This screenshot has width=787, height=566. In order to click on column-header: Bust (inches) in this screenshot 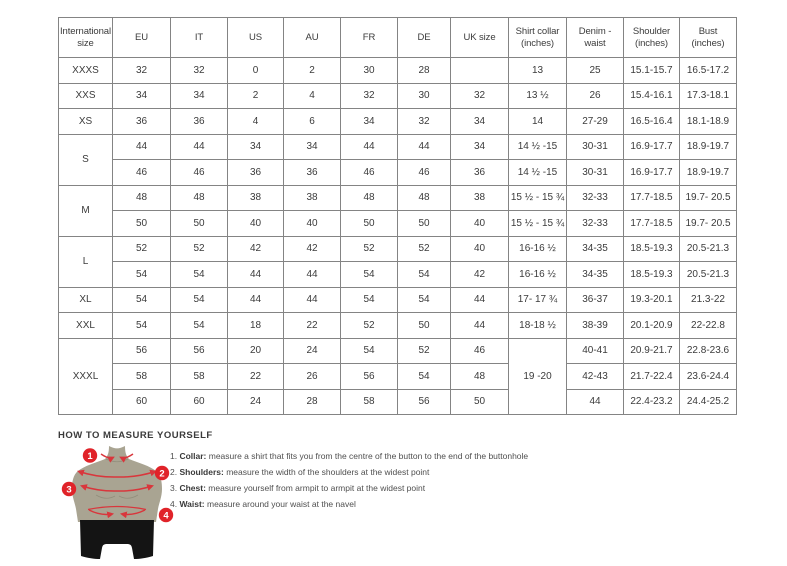, I will do `click(708, 37)`.